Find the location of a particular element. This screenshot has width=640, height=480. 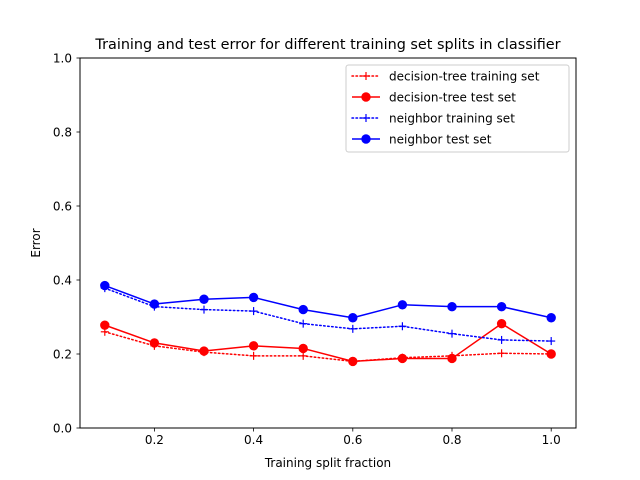

legend-label: neighbor test set is located at coordinates (440, 140).